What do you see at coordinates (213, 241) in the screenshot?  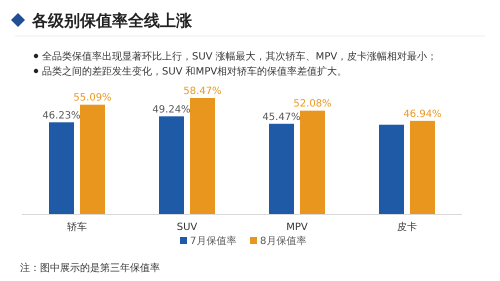 I see `legend-label: 7月保值率` at bounding box center [213, 241].